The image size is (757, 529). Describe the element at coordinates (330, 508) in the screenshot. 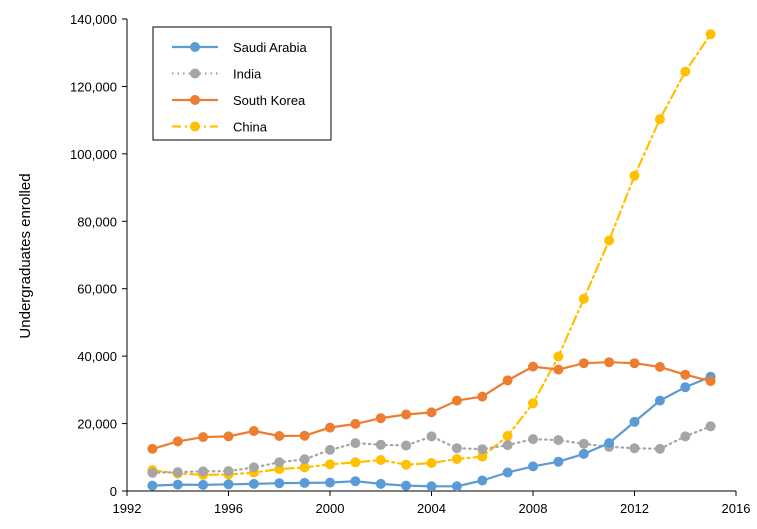

I see `x-tick-label: 2000` at that location.